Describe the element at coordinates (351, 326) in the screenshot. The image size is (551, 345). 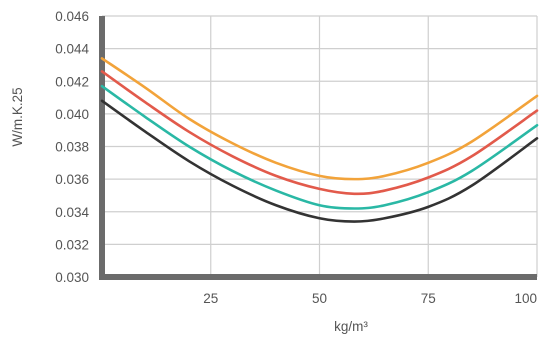
I see `x-axis-title: kg/m³` at that location.